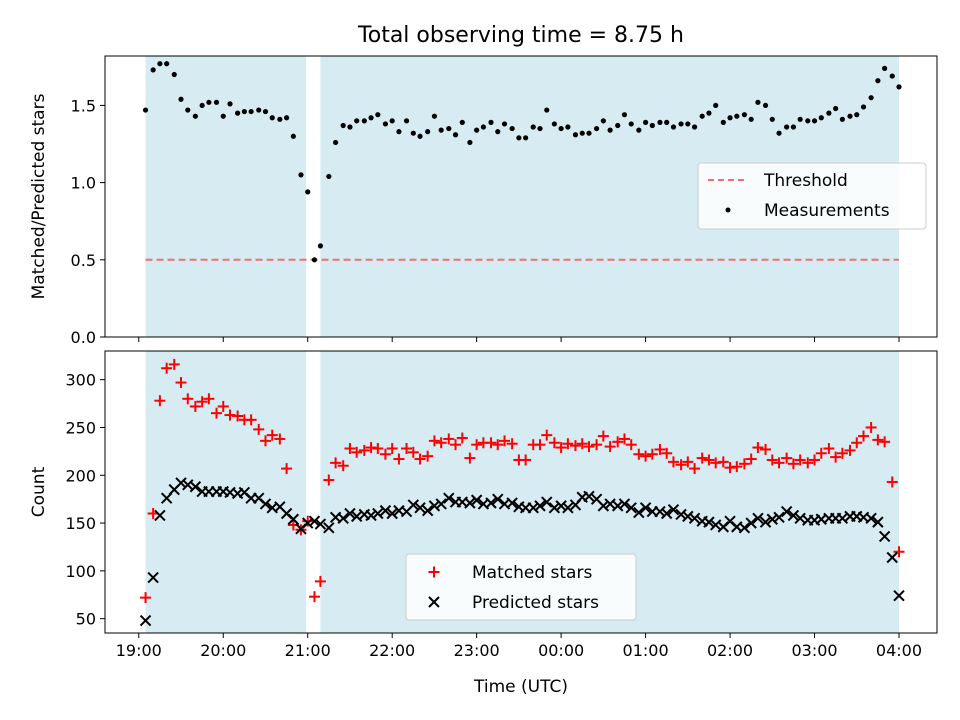  Describe the element at coordinates (392, 650) in the screenshot. I see `x-tick-label: 22:00` at that location.